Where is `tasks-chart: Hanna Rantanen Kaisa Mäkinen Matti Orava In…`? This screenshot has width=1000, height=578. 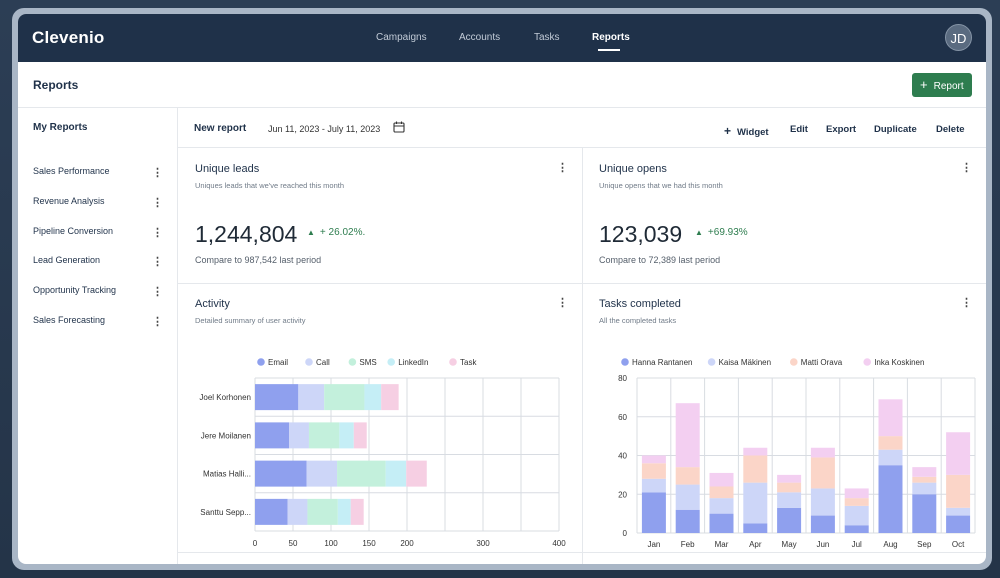 tasks-chart: Hanna Rantanen Kaisa Mäkinen Matti Orava In… is located at coordinates (797, 453).